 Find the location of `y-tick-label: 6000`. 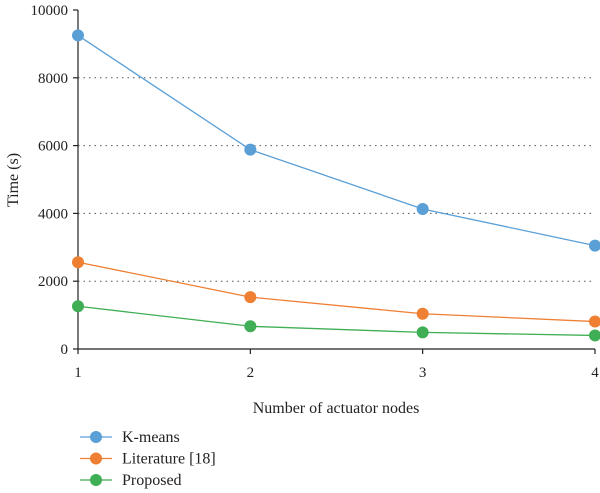

y-tick-label: 6000 is located at coordinates (53, 147).